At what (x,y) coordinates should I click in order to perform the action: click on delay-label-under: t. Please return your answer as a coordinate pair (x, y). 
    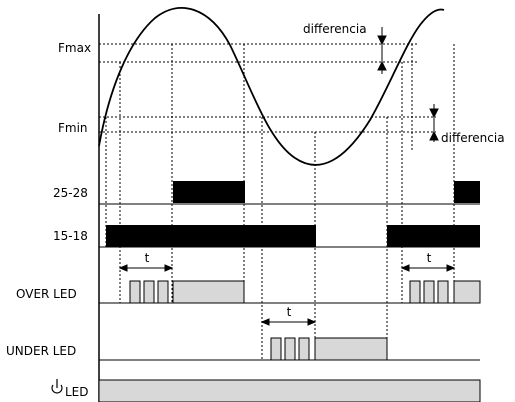
    Looking at the image, I should click on (289, 312).